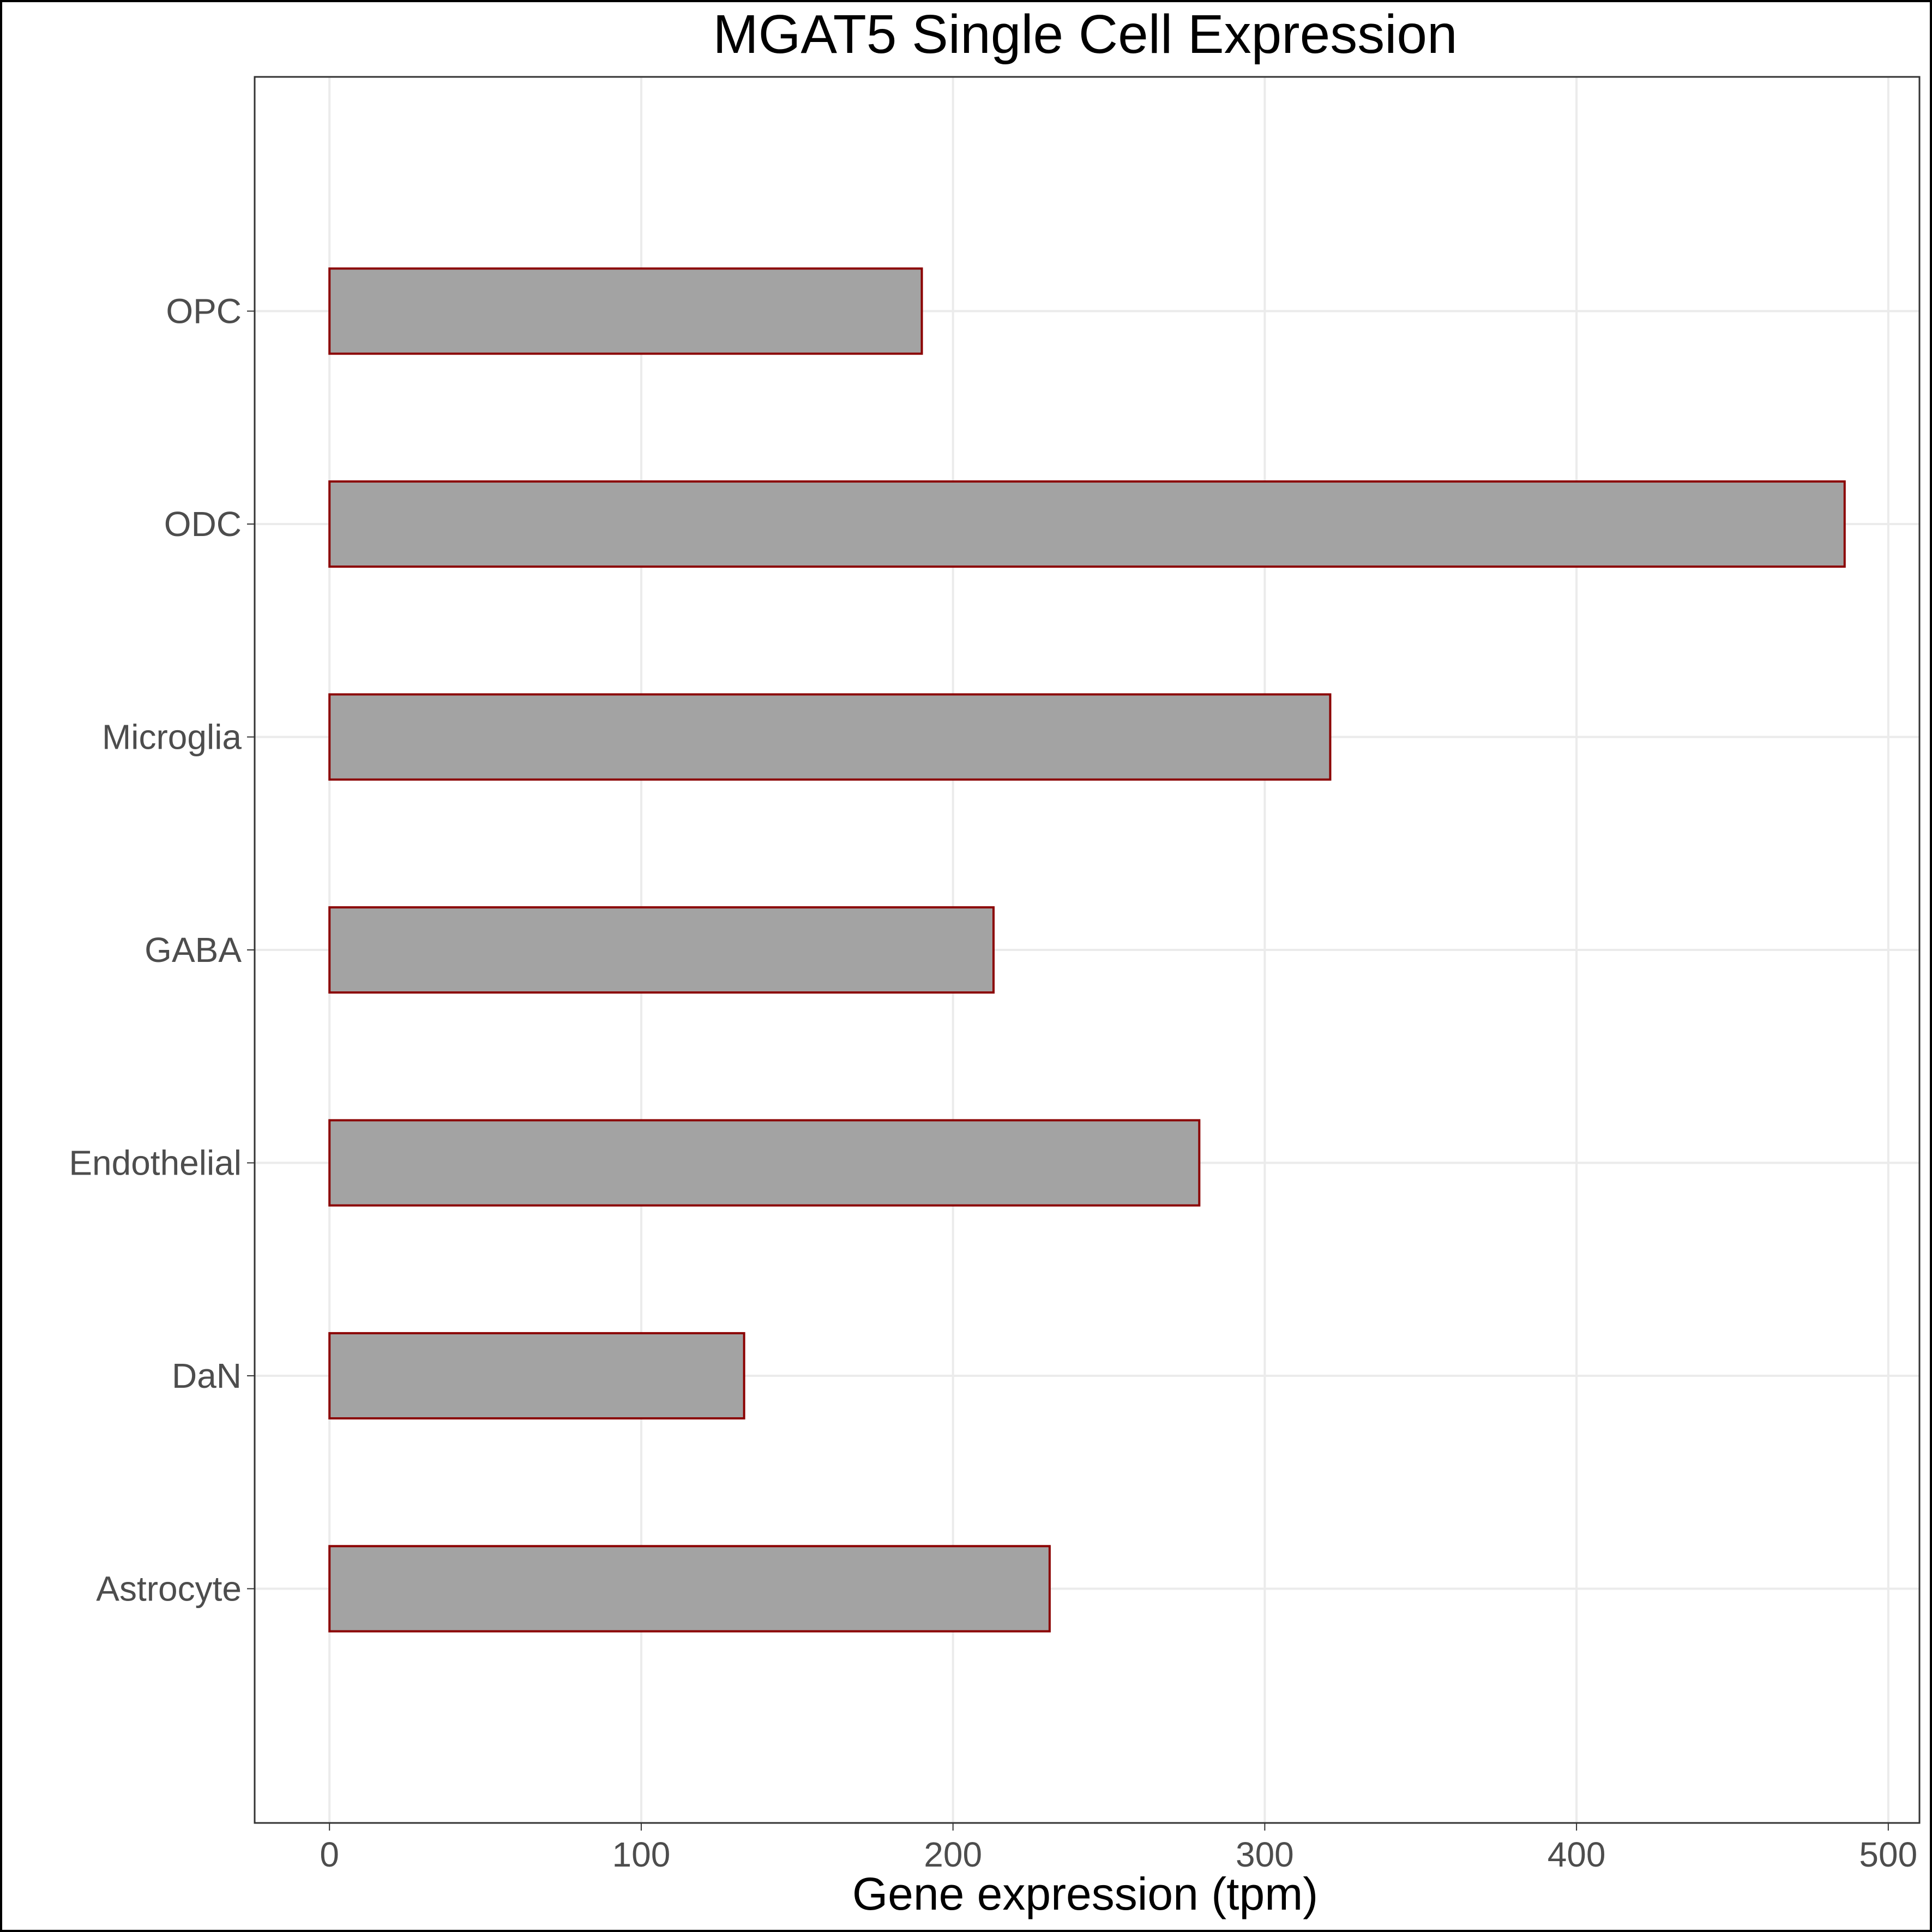 Image resolution: width=1932 pixels, height=1932 pixels. I want to click on y-tick-label: GABA, so click(193, 950).